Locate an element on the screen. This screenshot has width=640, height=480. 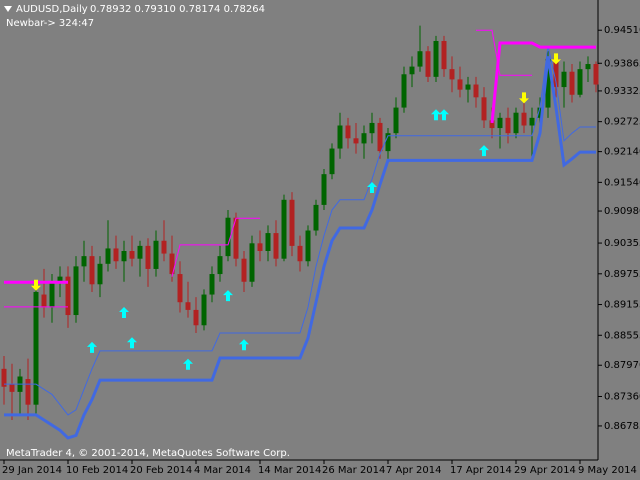
y-tick-label: 0.88555 is located at coordinates (622, 335).